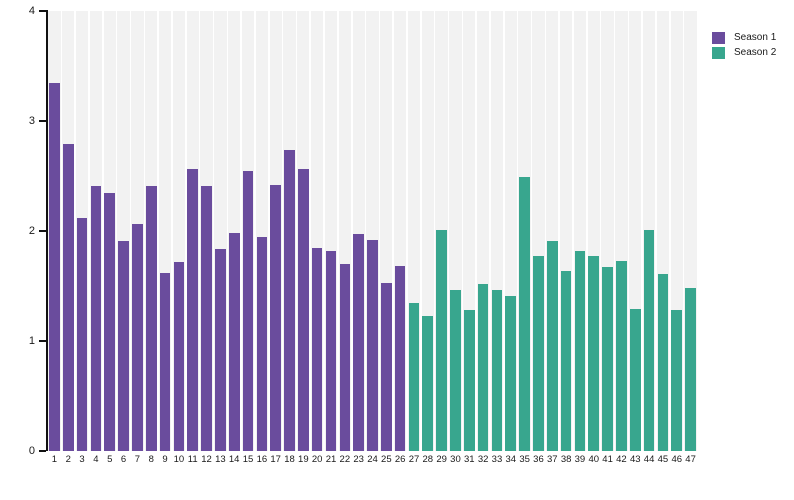 Image resolution: width=794 pixels, height=500 pixels. I want to click on x-tick-label: 7, so click(137, 459).